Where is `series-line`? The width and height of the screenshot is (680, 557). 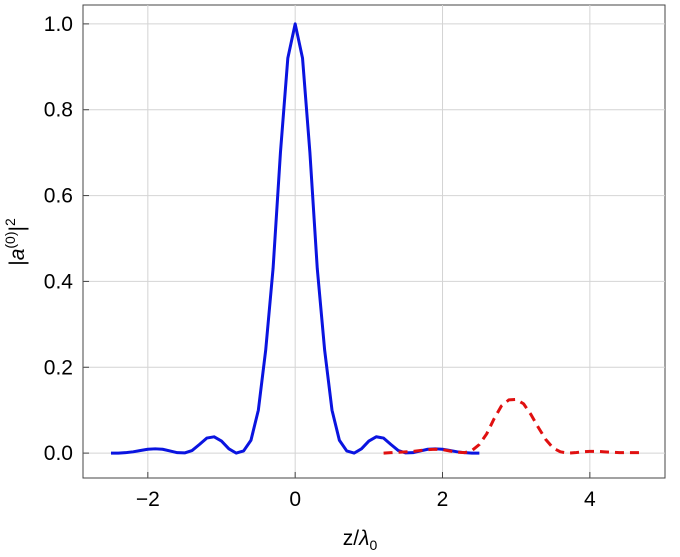
series-line is located at coordinates (512, 426).